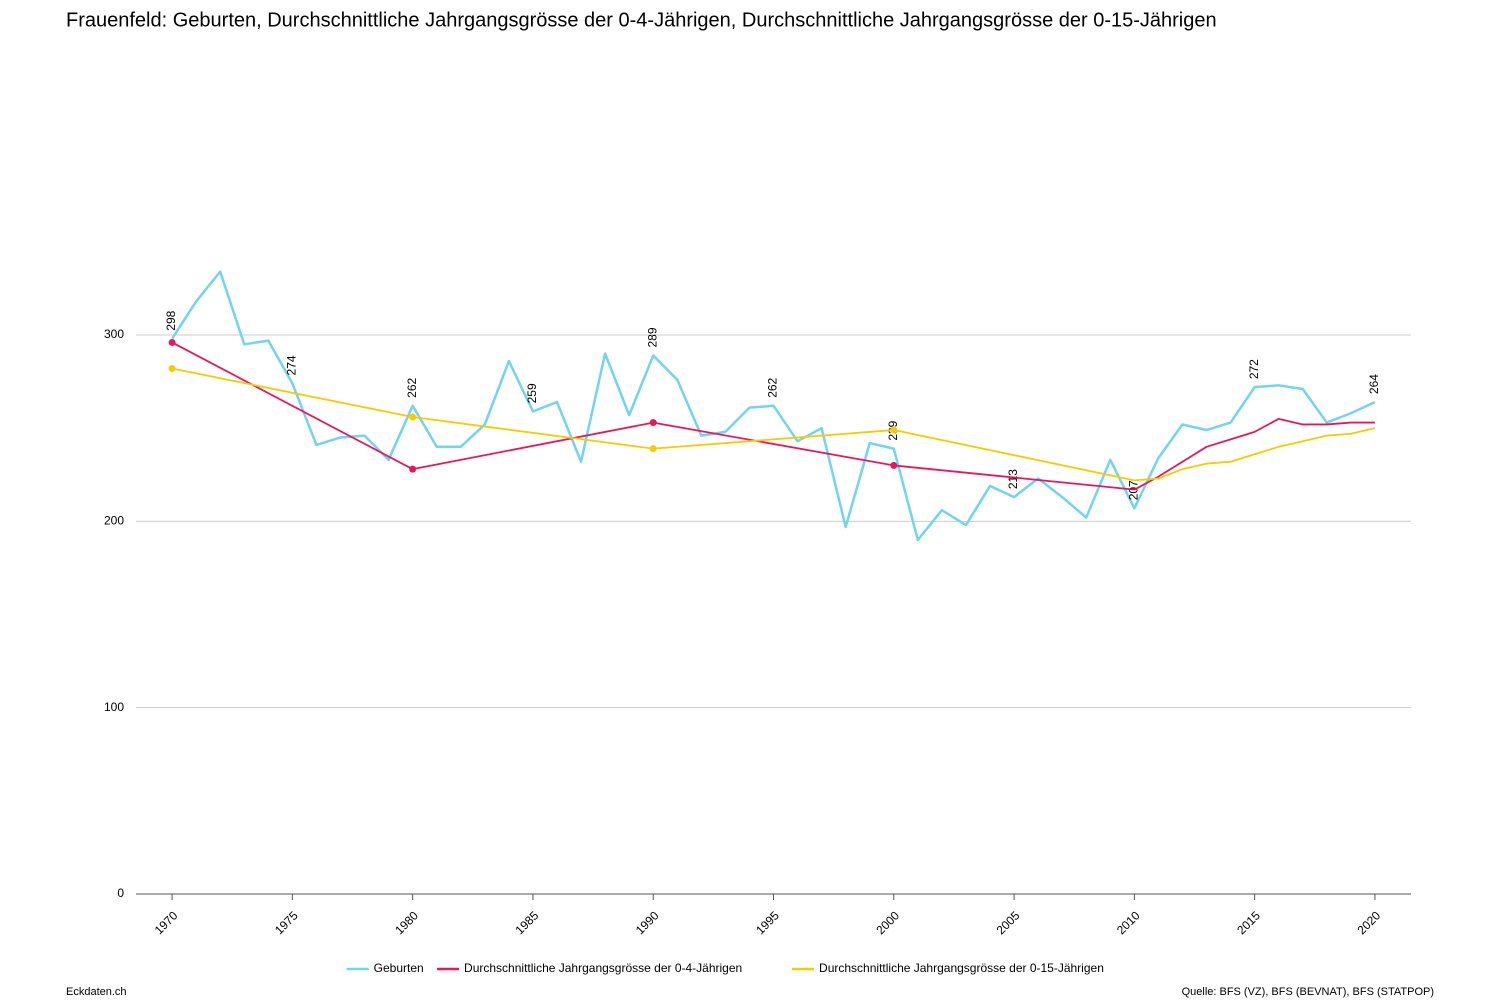 This screenshot has width=1500, height=1000. I want to click on y-tick-label: 300, so click(114, 334).